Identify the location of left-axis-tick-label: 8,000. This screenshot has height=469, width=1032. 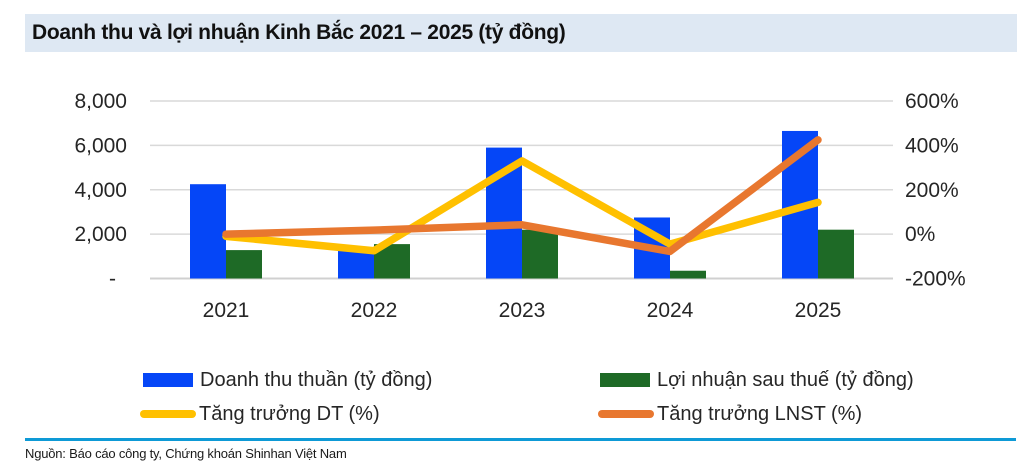
(100, 101).